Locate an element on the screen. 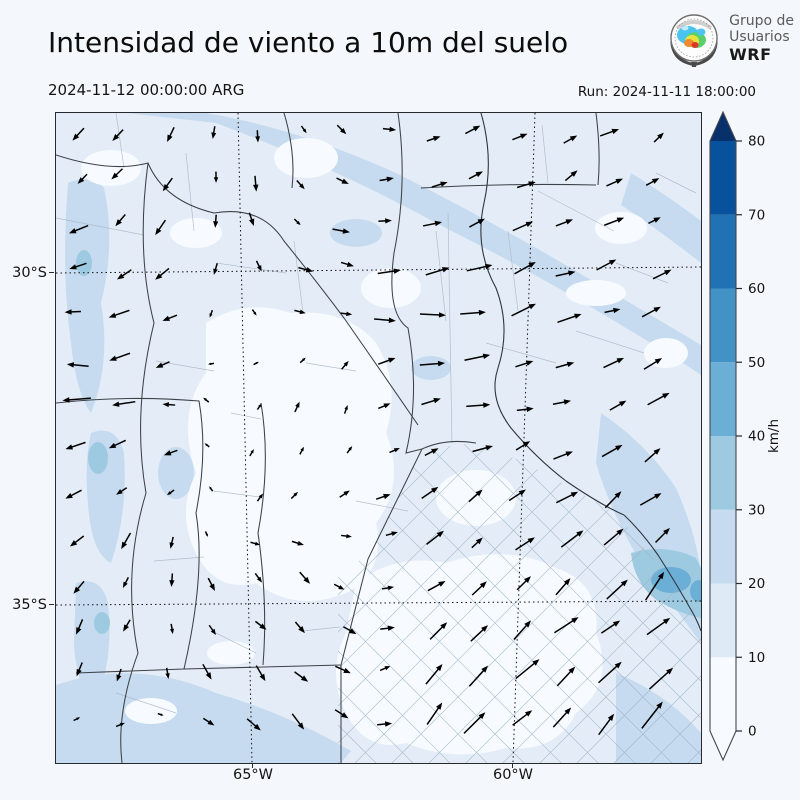  colorbar-tick-label: 10 is located at coordinates (756, 658).